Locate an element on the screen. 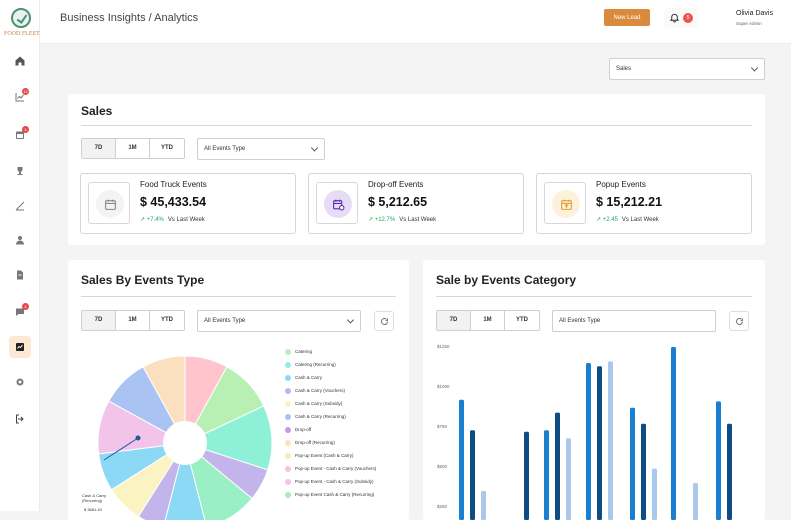 This screenshot has height=520, width=791. stat-label: Drop-off Events is located at coordinates (396, 184).